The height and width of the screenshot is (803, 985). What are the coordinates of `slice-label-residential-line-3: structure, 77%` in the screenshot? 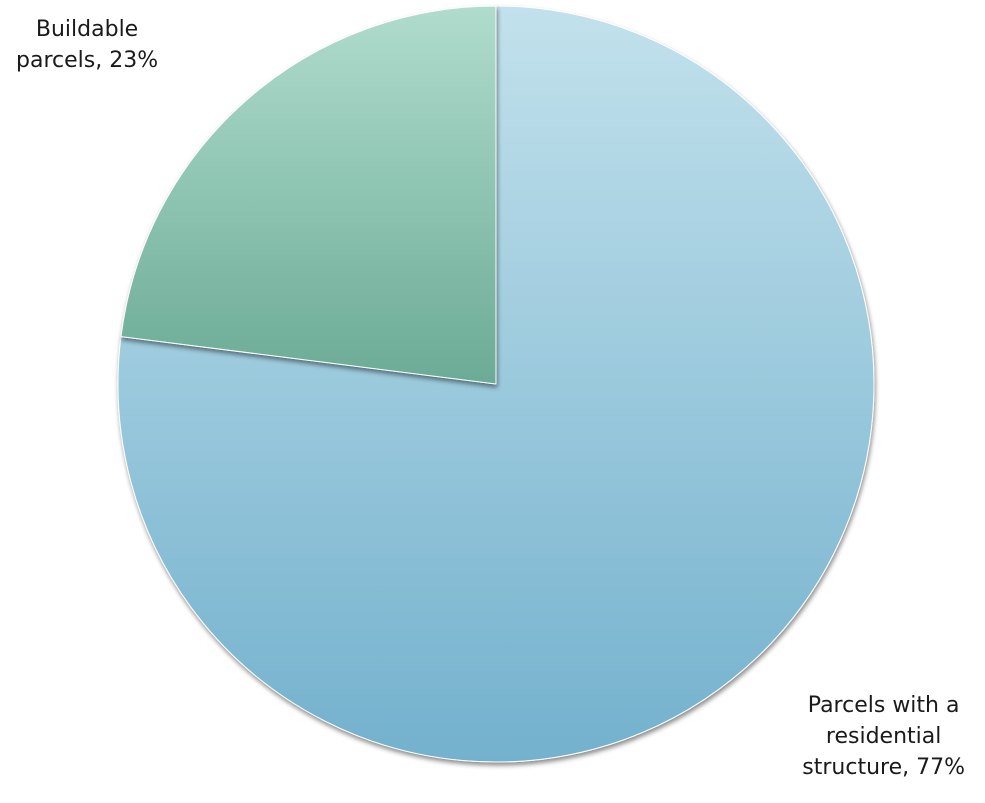 It's located at (883, 767).